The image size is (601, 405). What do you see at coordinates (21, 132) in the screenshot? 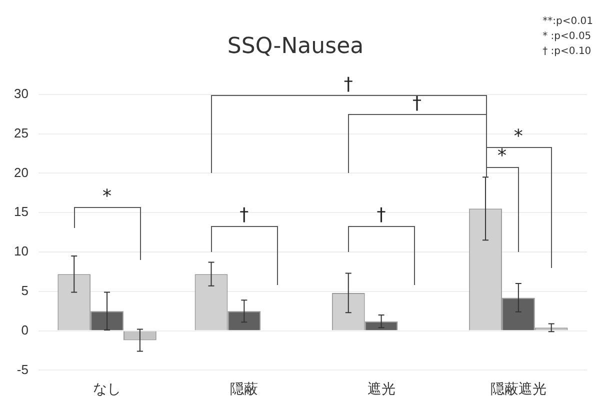
I see `y-tick-label: 25` at bounding box center [21, 132].